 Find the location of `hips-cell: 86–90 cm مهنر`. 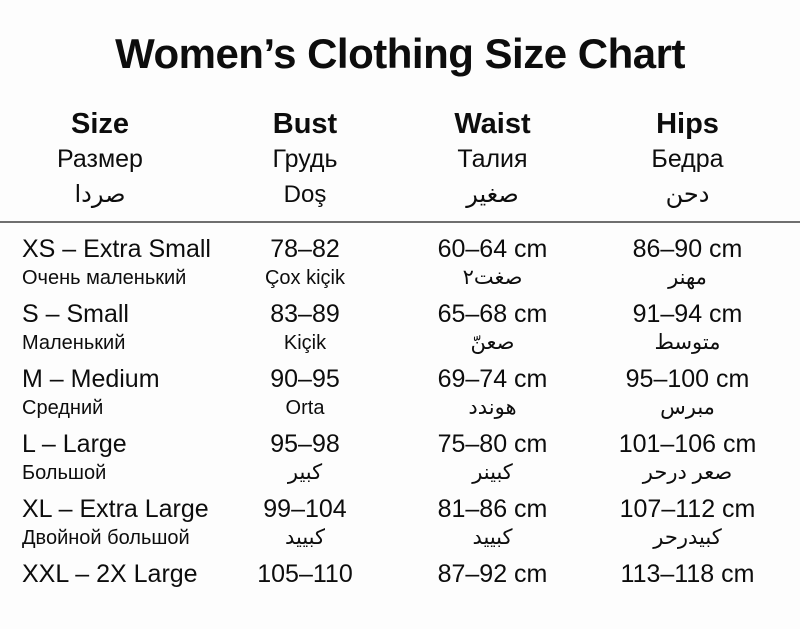

hips-cell: 86–90 cm مهنر is located at coordinates (687, 266).